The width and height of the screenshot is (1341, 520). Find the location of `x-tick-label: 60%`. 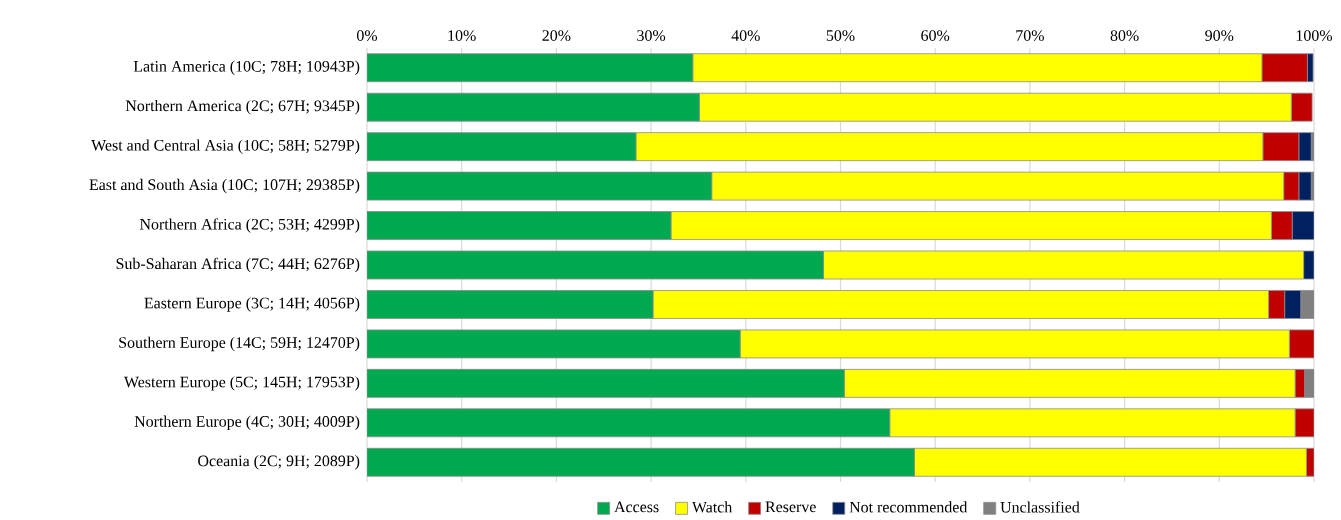

x-tick-label: 60% is located at coordinates (935, 35).